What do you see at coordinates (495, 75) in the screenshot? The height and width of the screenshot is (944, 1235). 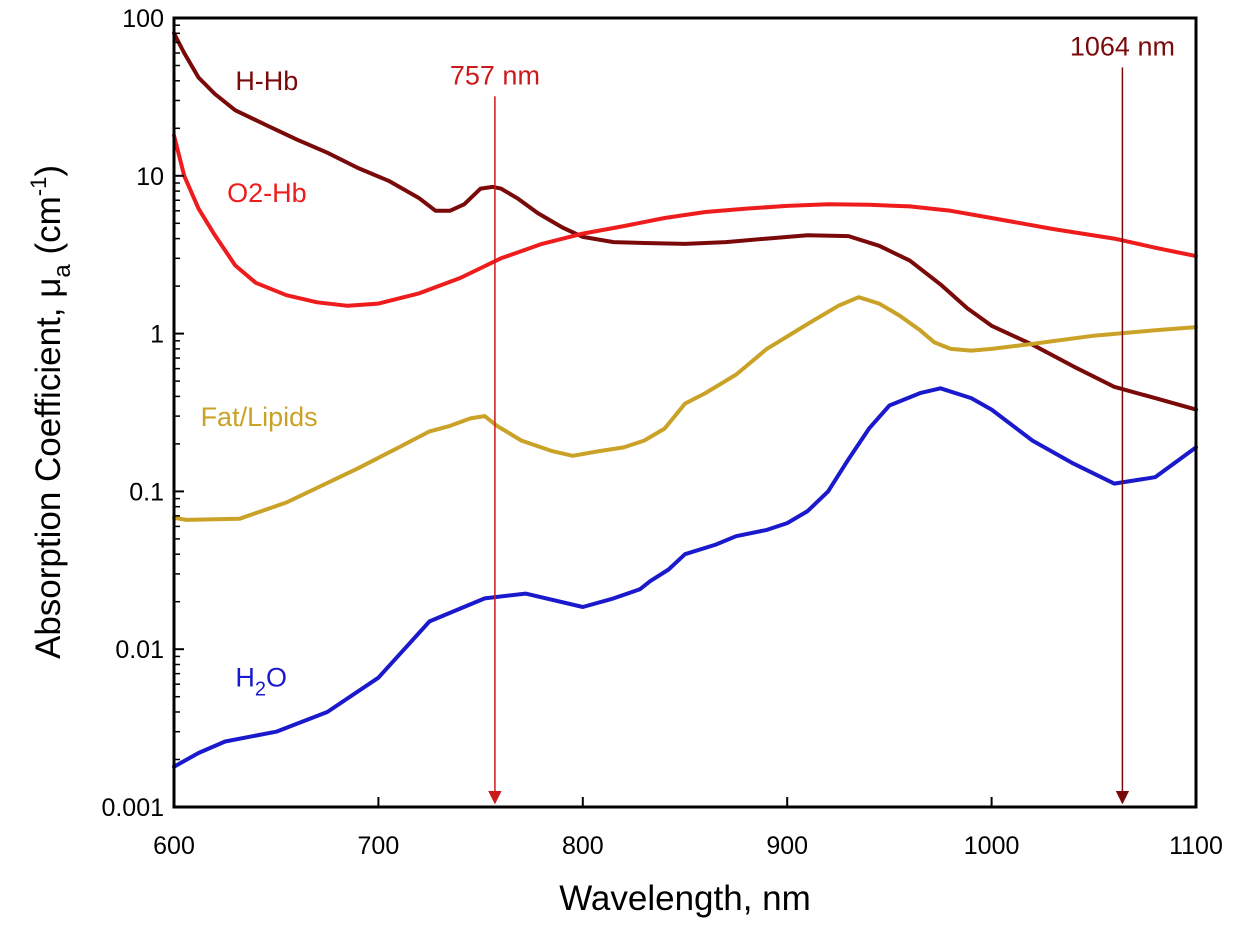 I see `marker-label-m757: 757 nm` at bounding box center [495, 75].